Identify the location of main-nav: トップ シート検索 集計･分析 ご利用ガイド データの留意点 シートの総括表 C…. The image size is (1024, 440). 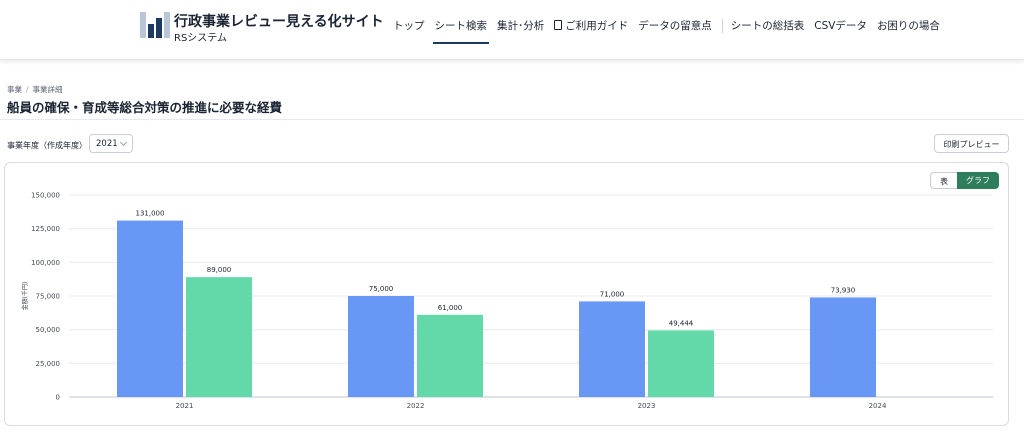
(671, 31).